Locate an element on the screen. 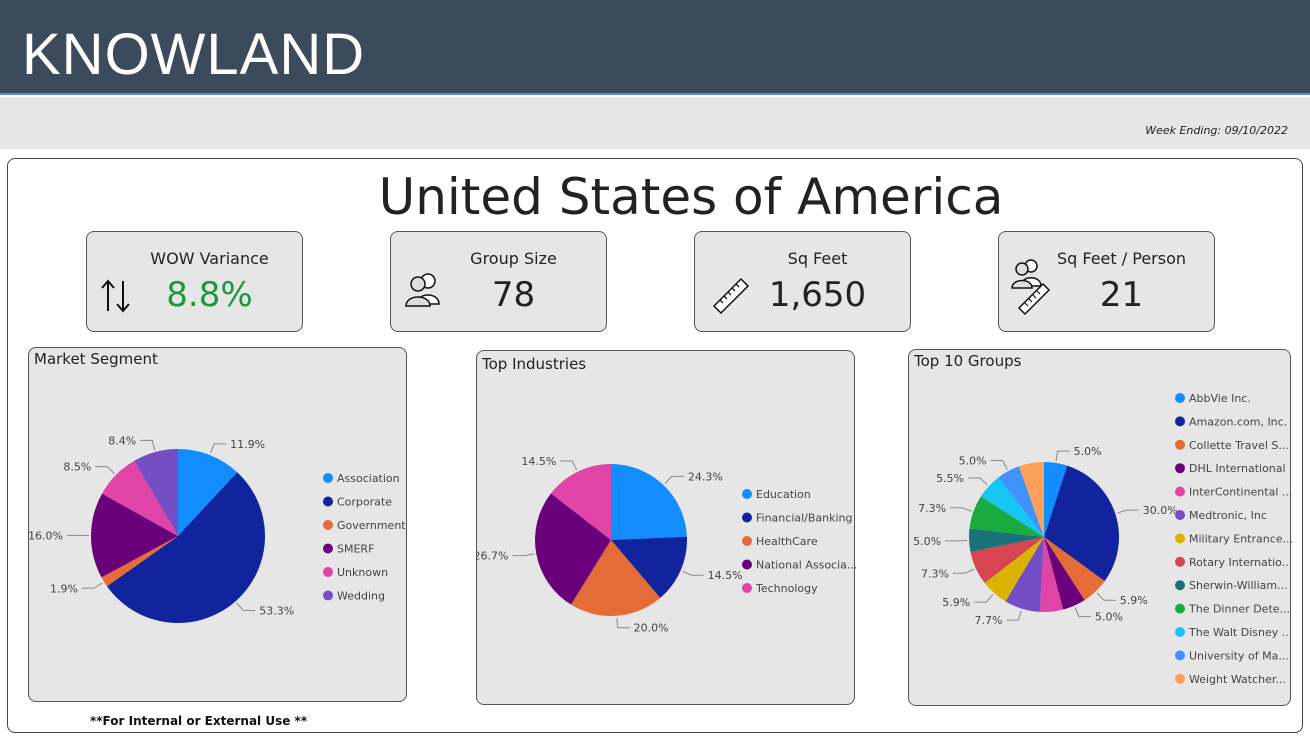 Image resolution: width=1310 pixels, height=741 pixels. kpi-card-wow-variance: WOW Variance 8.8% is located at coordinates (194, 281).